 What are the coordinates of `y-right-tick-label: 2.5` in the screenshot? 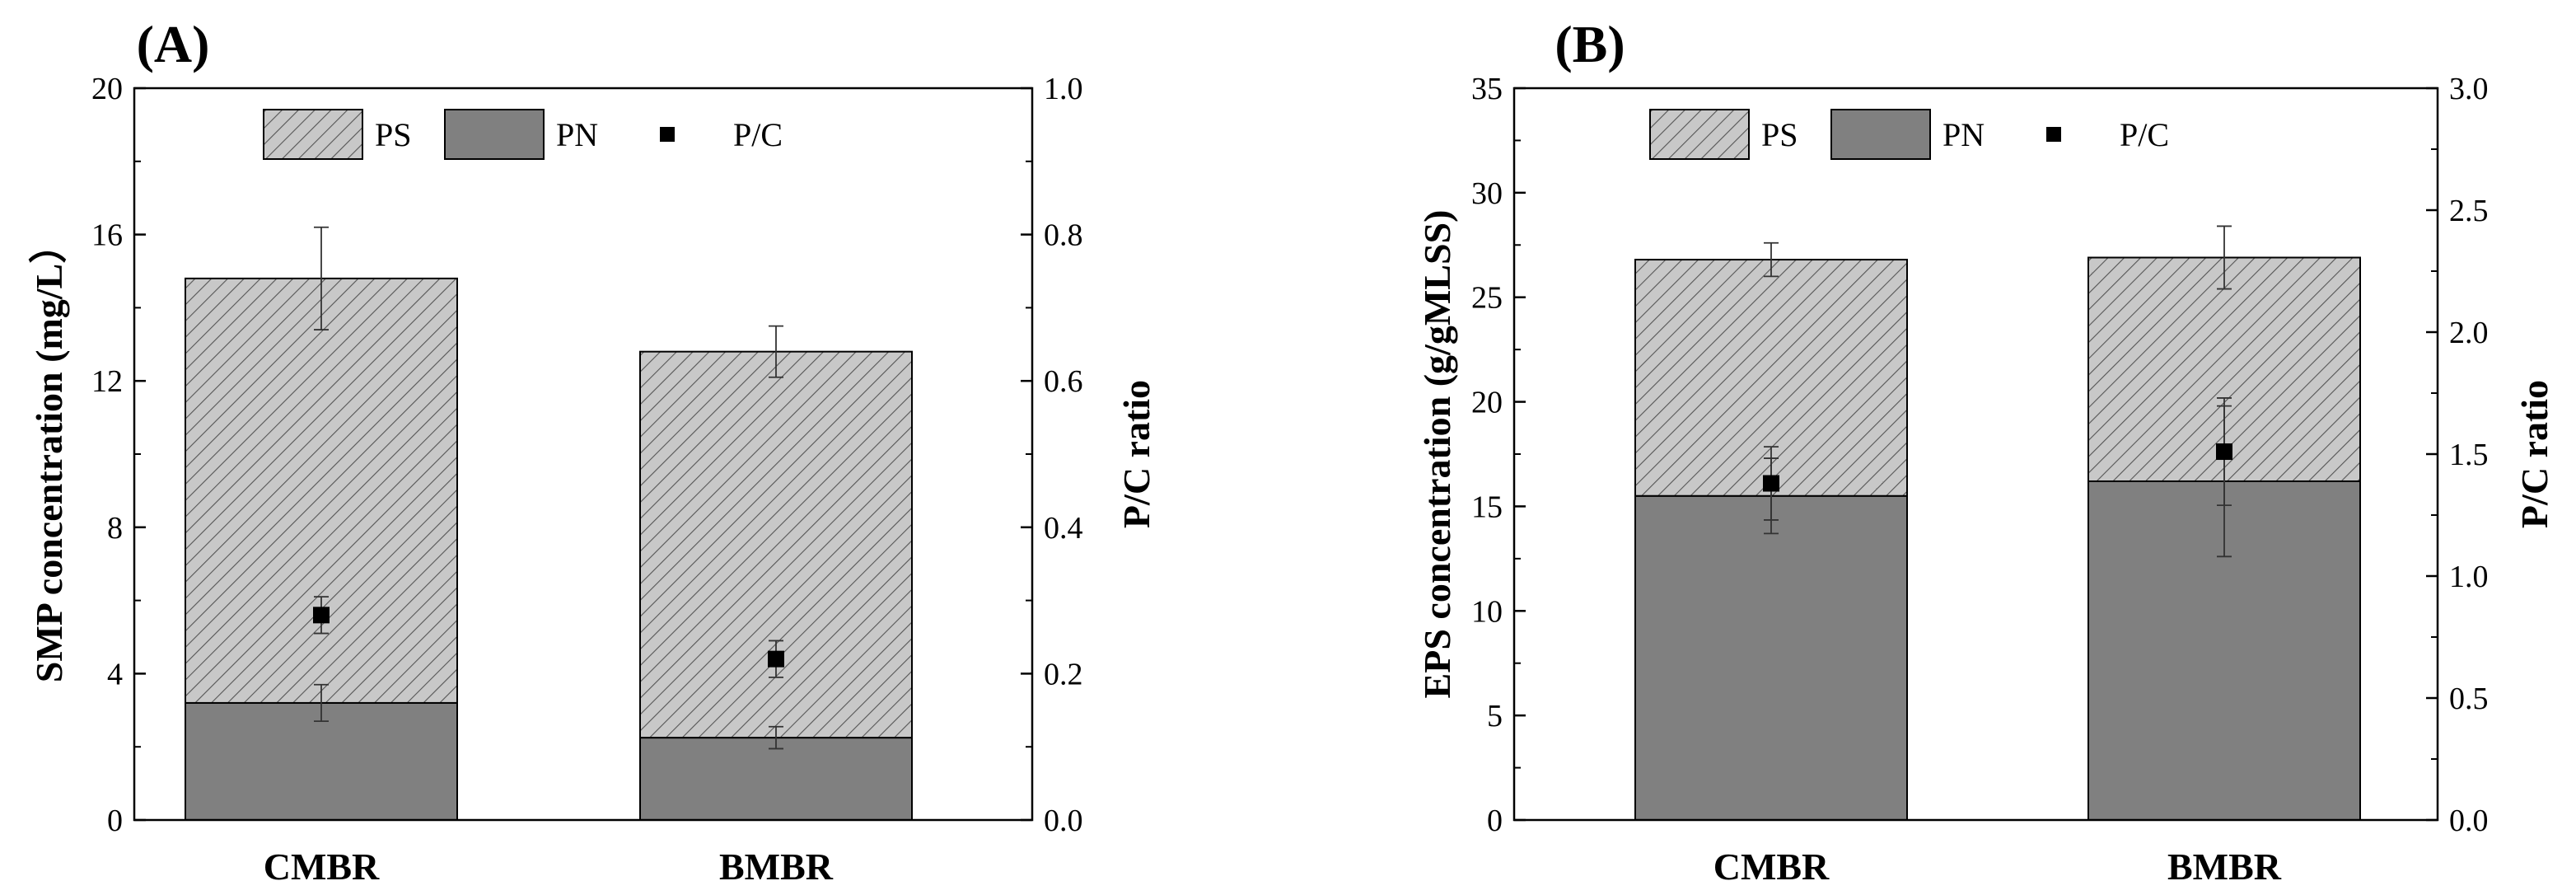 It's located at (2469, 211).